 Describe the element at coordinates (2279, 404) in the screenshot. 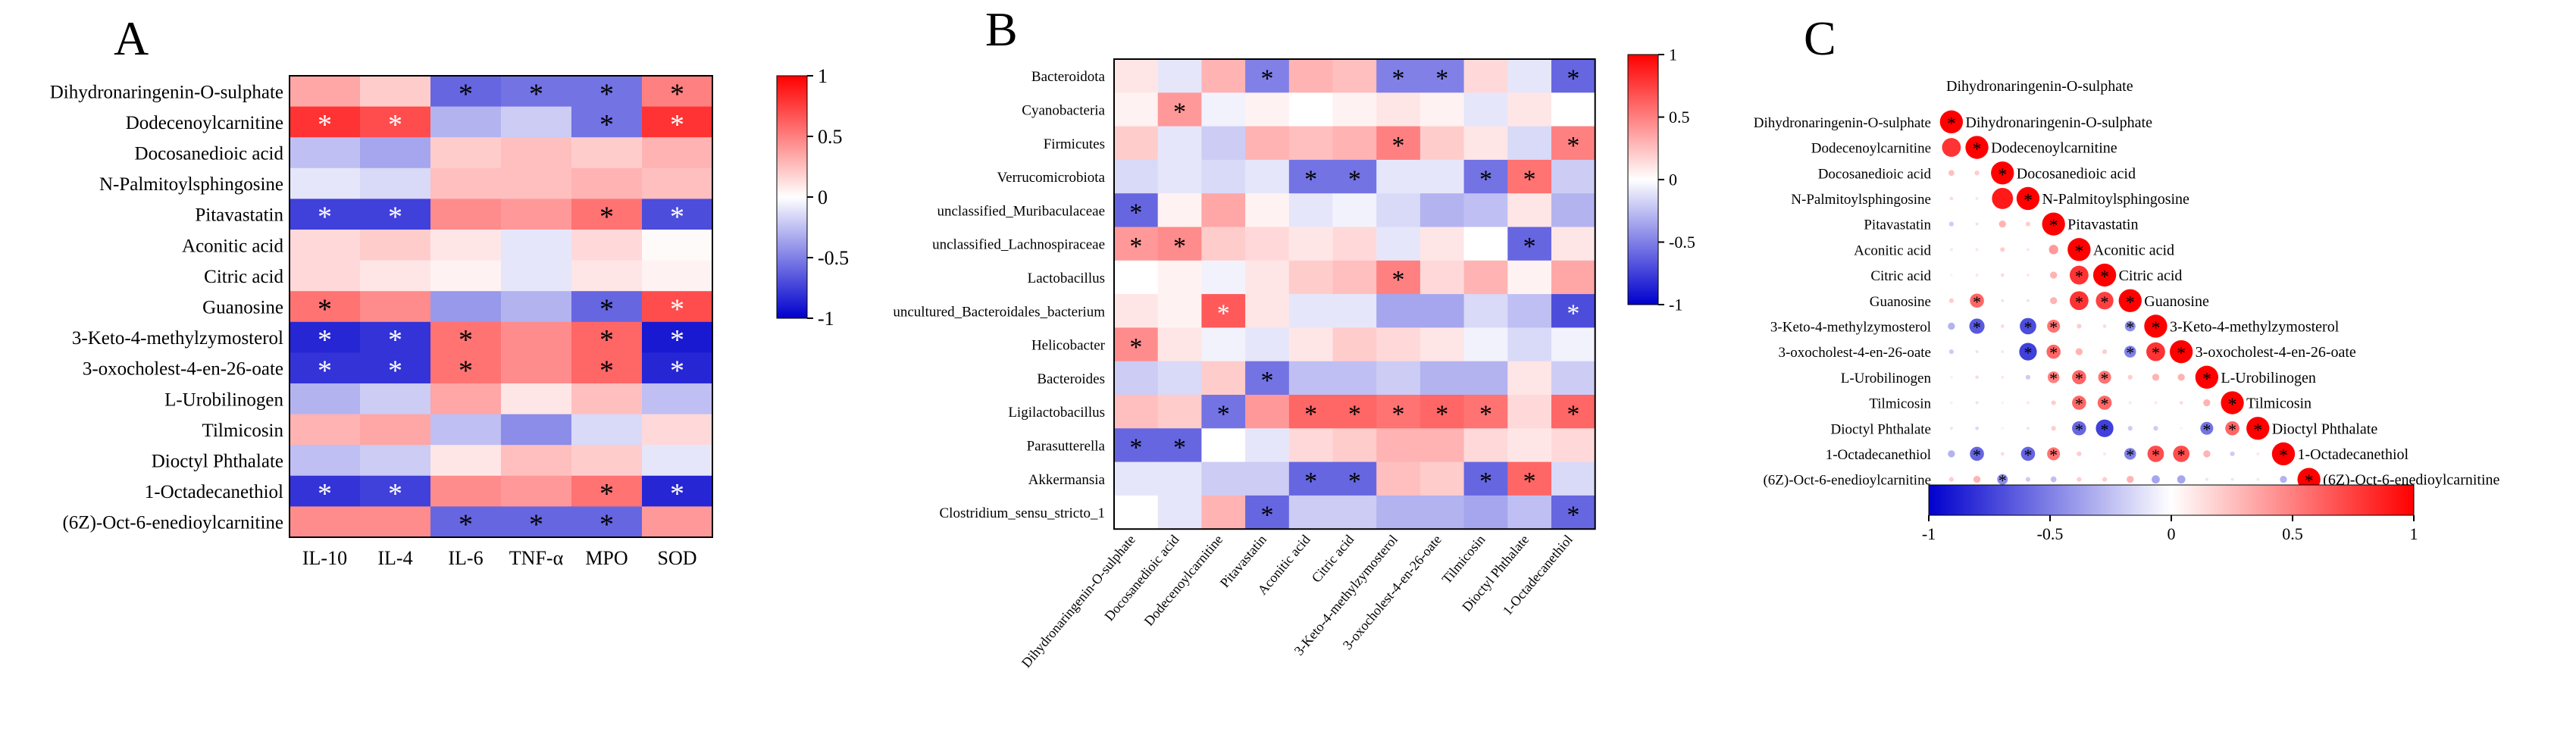

I see `diagonal-label: Tilmicosin` at that location.